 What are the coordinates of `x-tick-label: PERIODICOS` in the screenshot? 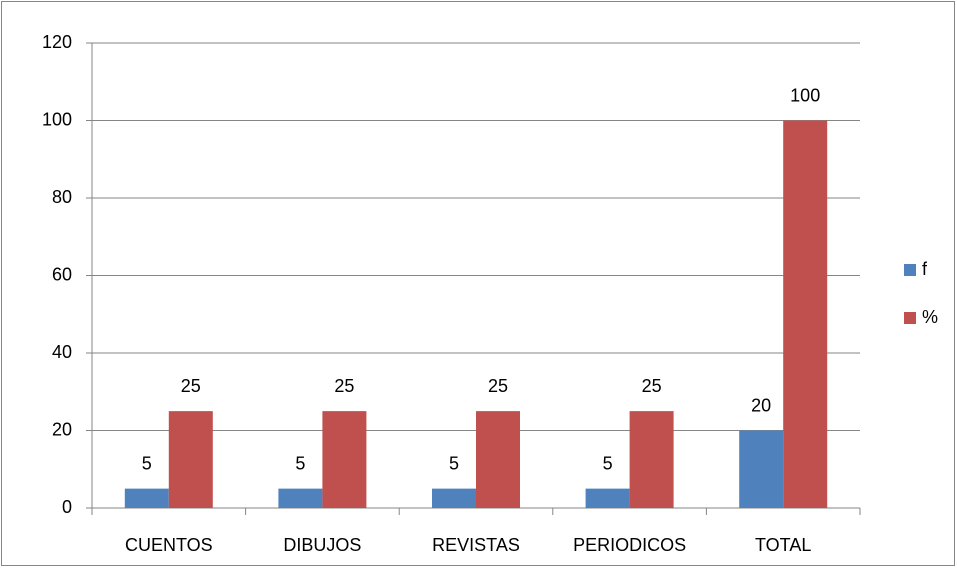 It's located at (629, 545).